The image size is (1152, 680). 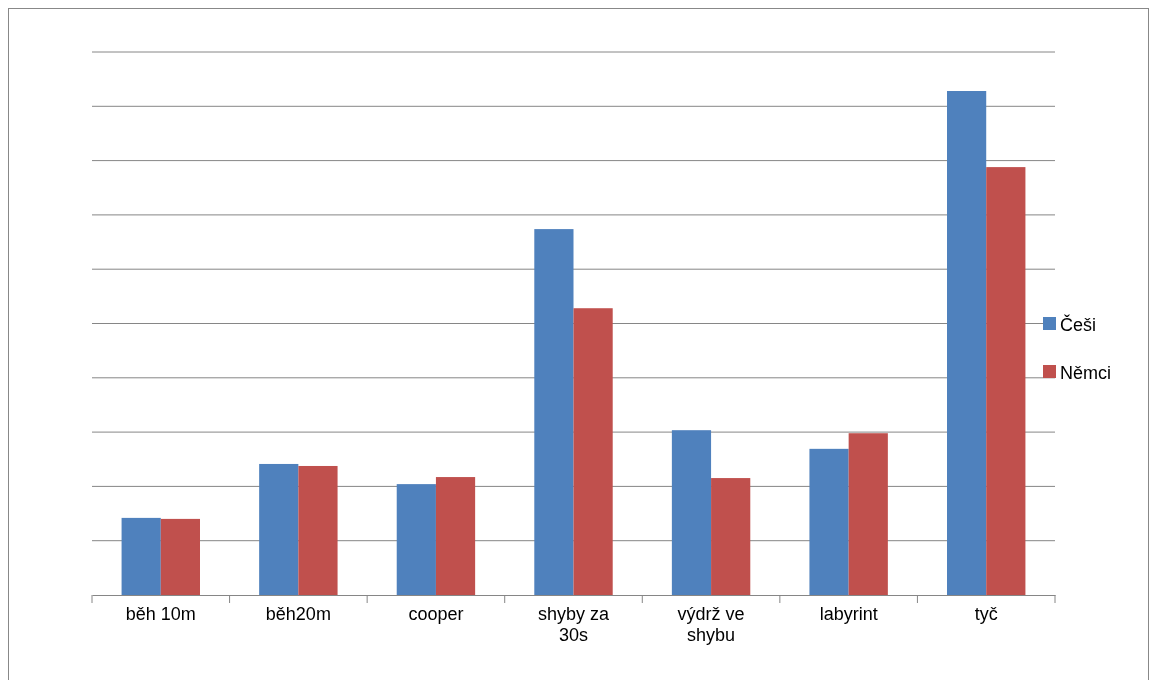 What do you see at coordinates (573, 624) in the screenshot?
I see `x-tick-label: shyby za 30s` at bounding box center [573, 624].